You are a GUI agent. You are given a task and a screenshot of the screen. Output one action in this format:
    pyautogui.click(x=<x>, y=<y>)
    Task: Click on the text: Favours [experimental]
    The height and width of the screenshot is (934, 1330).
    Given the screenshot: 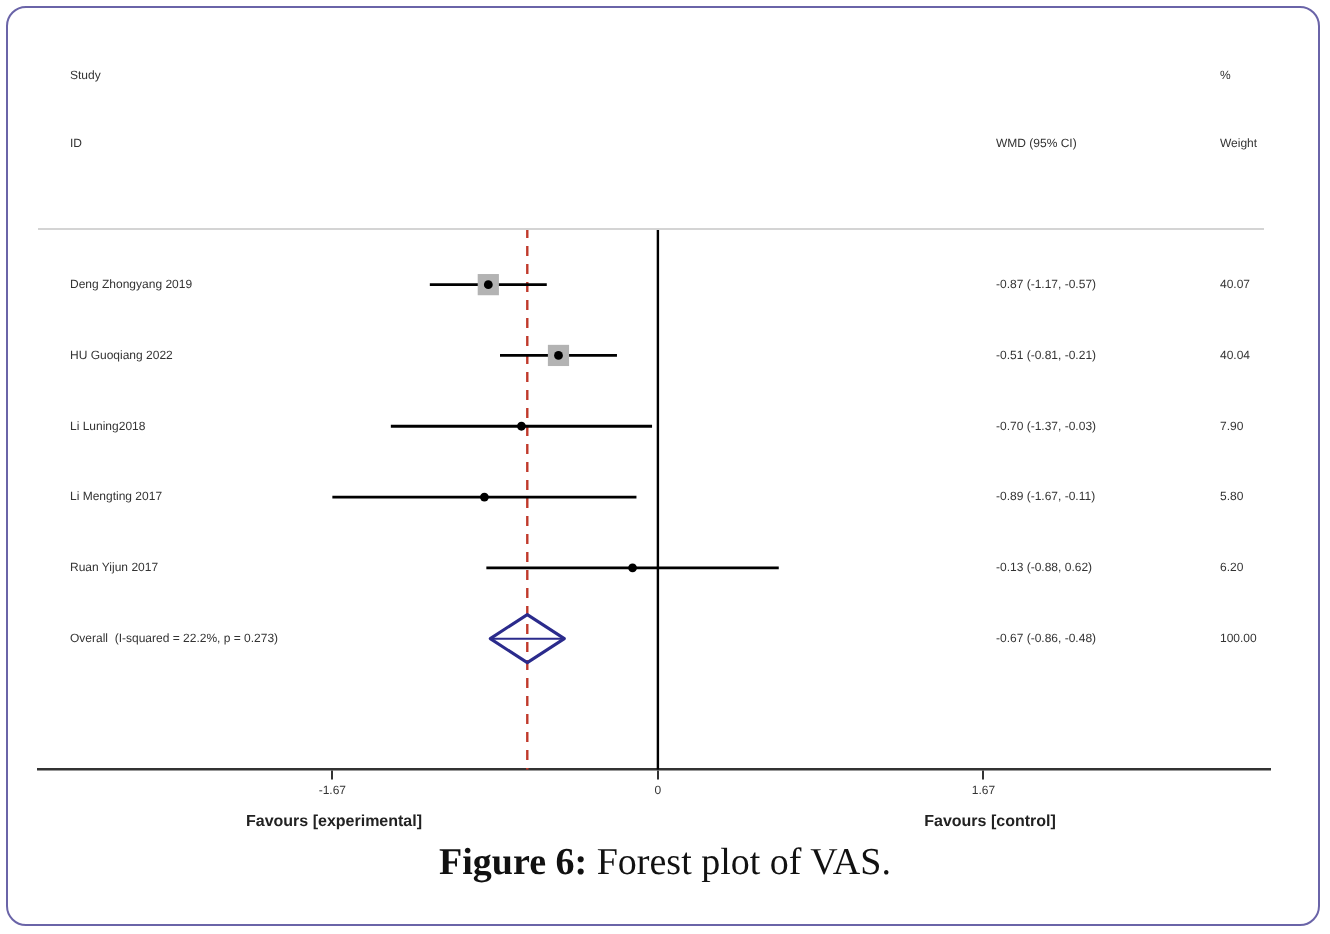 What is the action you would take?
    pyautogui.click(x=334, y=821)
    